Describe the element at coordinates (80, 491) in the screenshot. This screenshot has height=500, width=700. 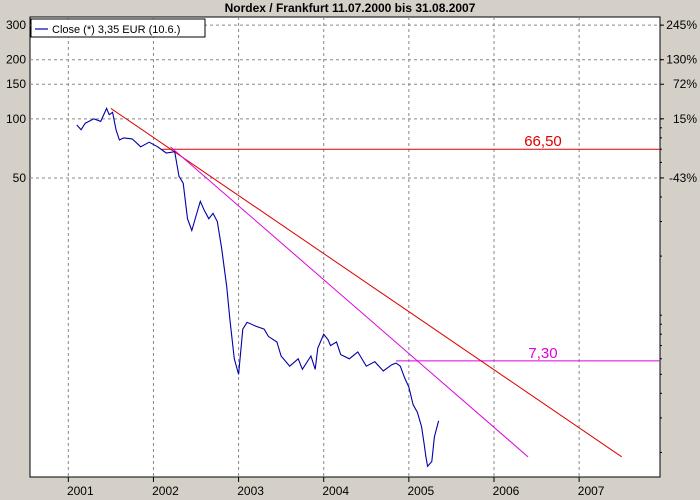
I see `x-tick-label: 2001` at that location.